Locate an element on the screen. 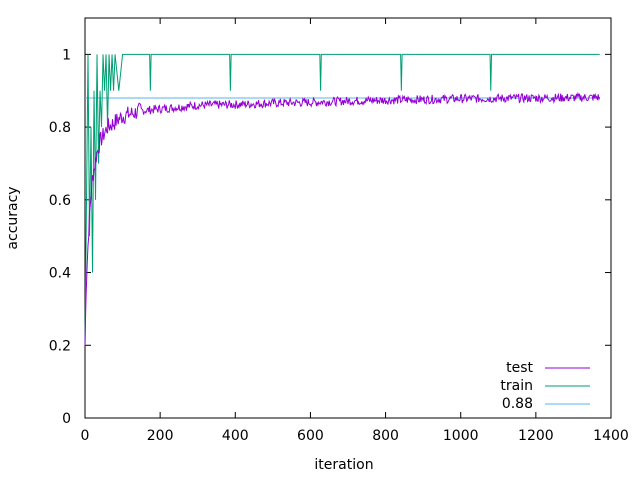 Image resolution: width=640 pixels, height=480 pixels. y-tick-label: 0.2 is located at coordinates (60, 346).